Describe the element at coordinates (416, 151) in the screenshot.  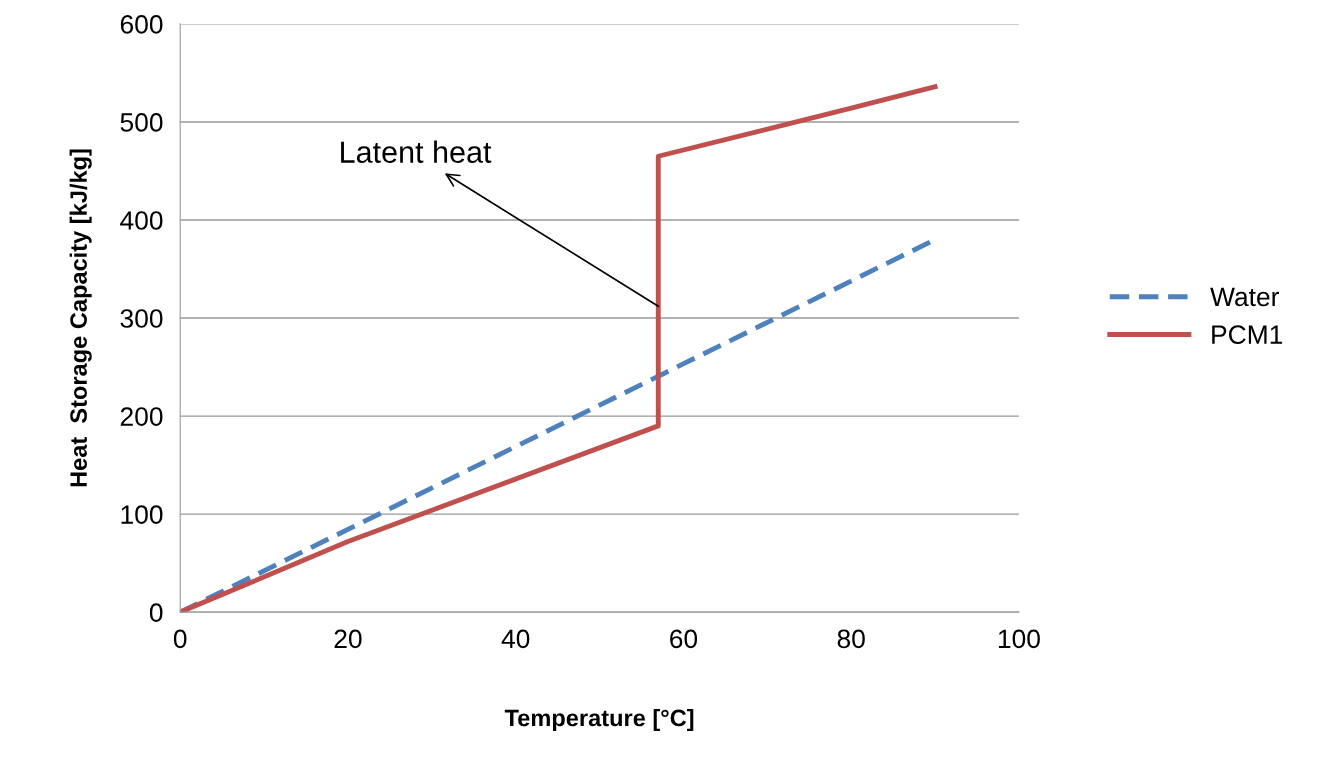
I see `annotation: Latent heat` at that location.